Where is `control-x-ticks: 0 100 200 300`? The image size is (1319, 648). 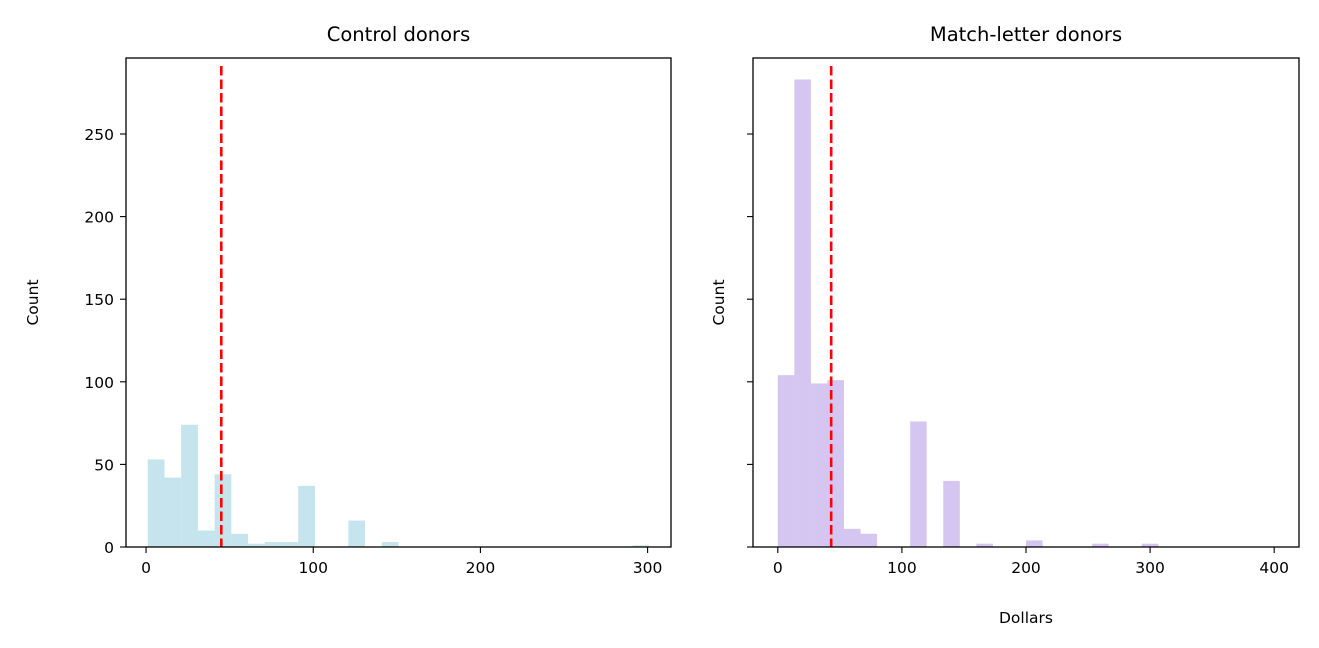 control-x-ticks: 0 100 200 300 is located at coordinates (401, 562).